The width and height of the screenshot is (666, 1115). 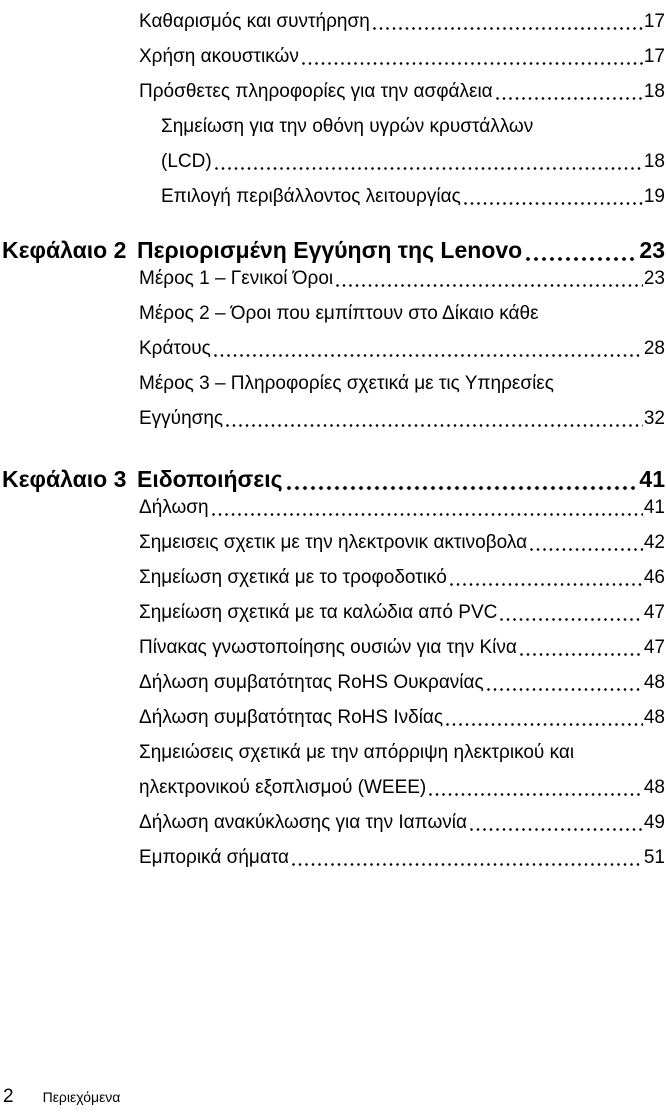 I want to click on toc-entry: Μέρος 1 – Γενικοί Όροι 23, so click(x=332, y=279).